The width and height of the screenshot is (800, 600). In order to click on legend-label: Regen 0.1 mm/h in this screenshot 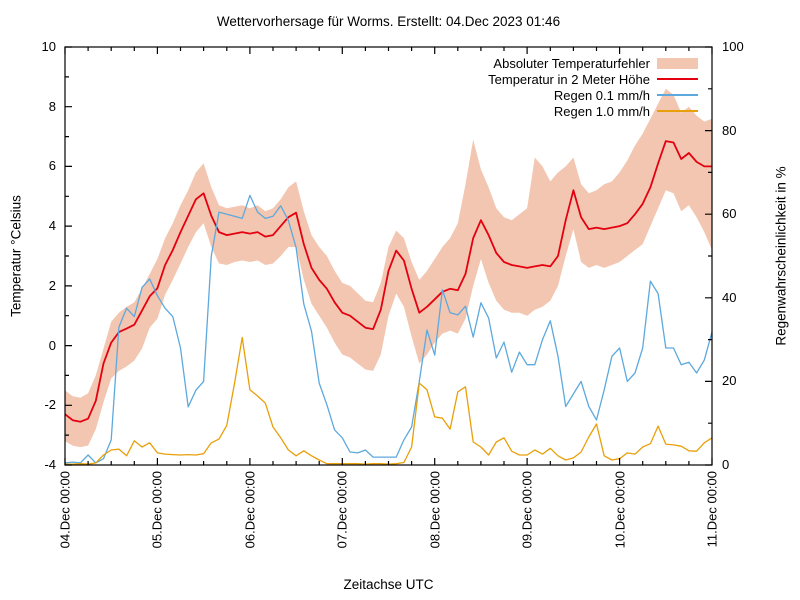, I will do `click(601, 95)`.